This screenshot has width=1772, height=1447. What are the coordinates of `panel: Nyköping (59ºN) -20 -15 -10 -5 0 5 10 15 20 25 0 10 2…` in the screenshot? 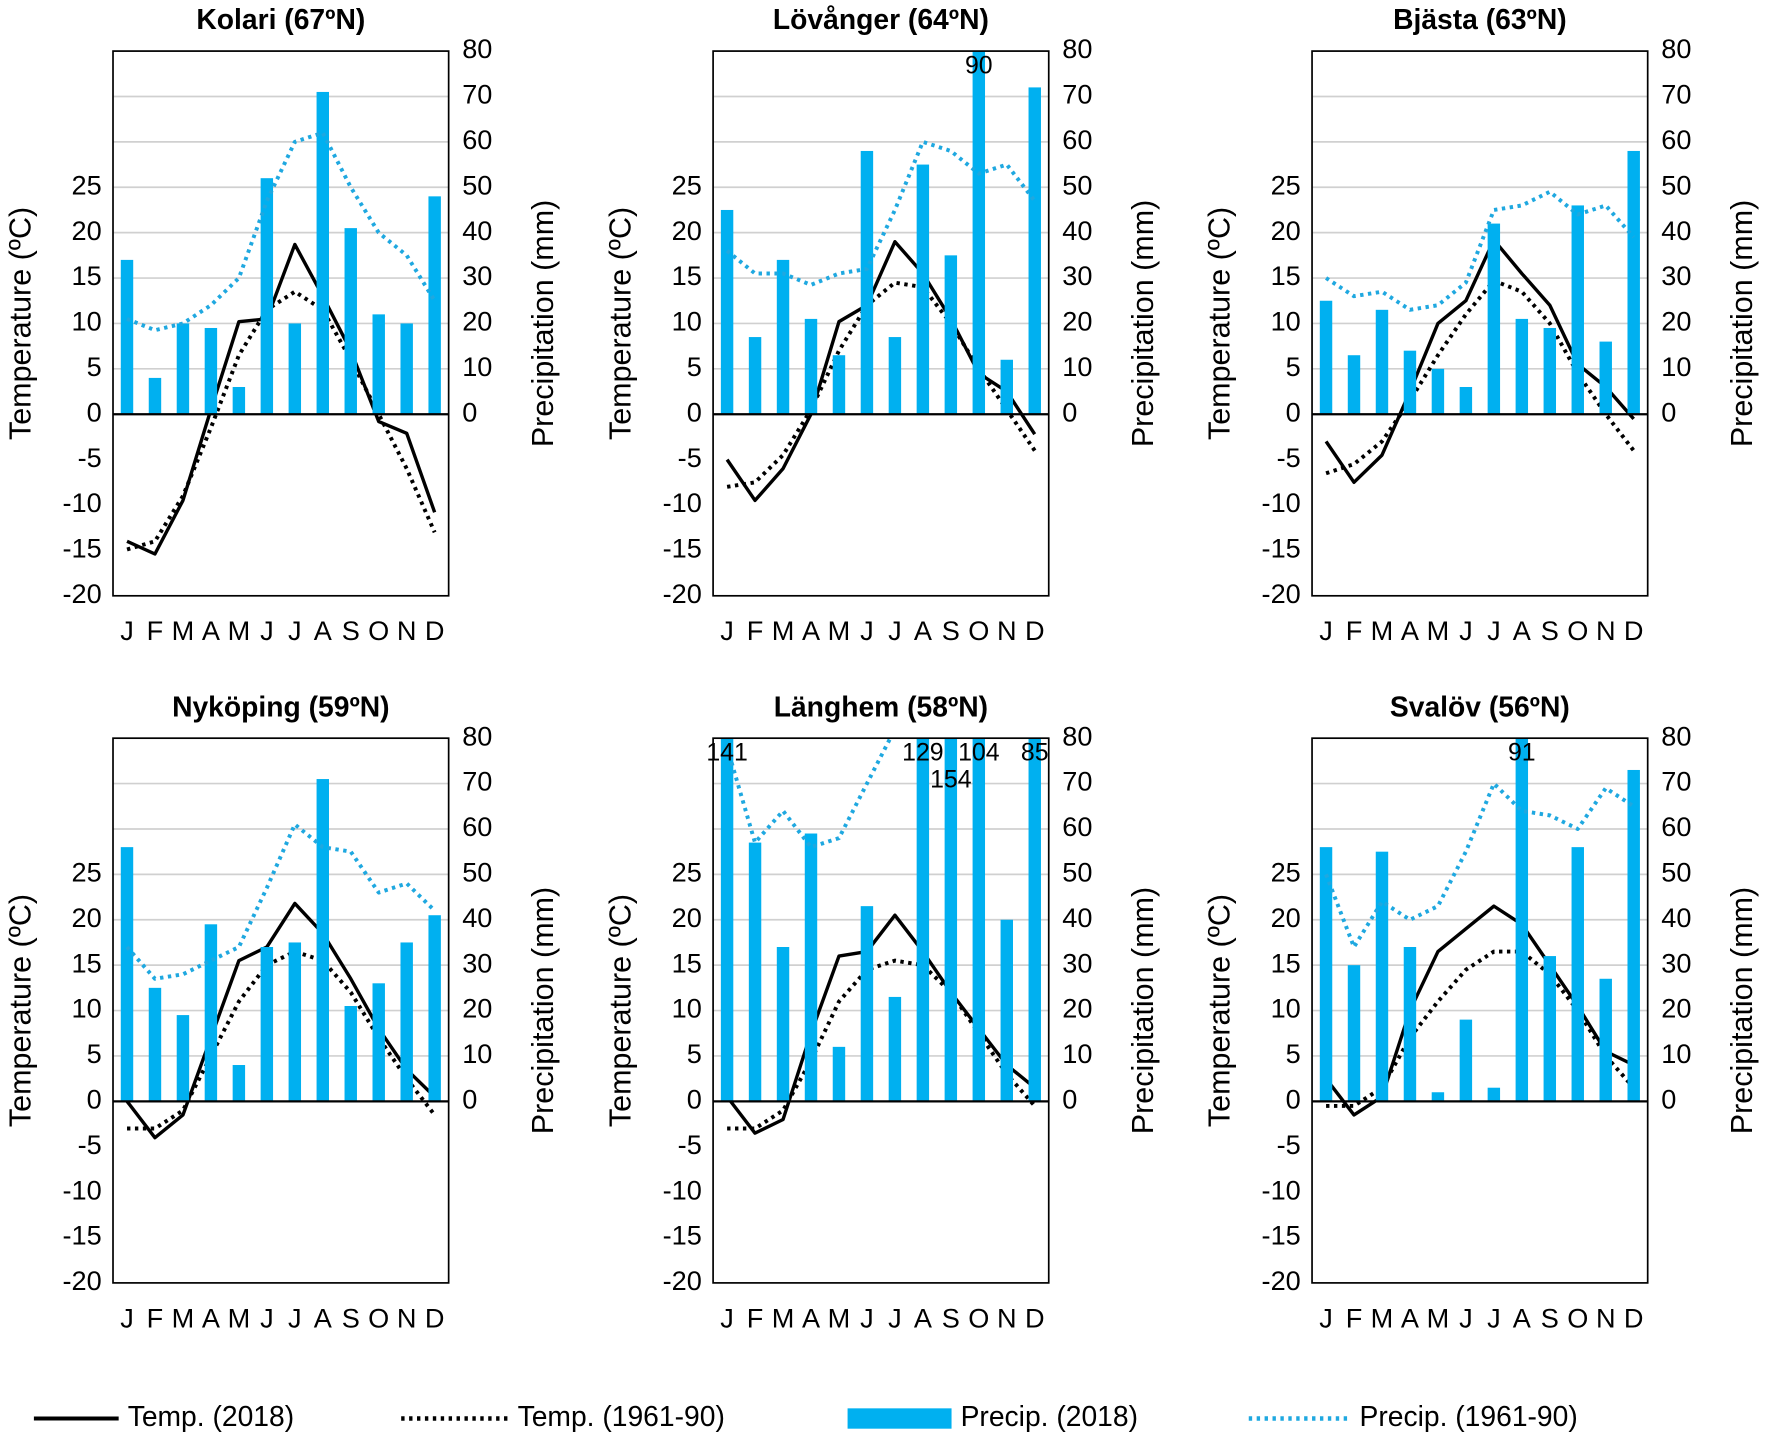 It's located at (282, 1011).